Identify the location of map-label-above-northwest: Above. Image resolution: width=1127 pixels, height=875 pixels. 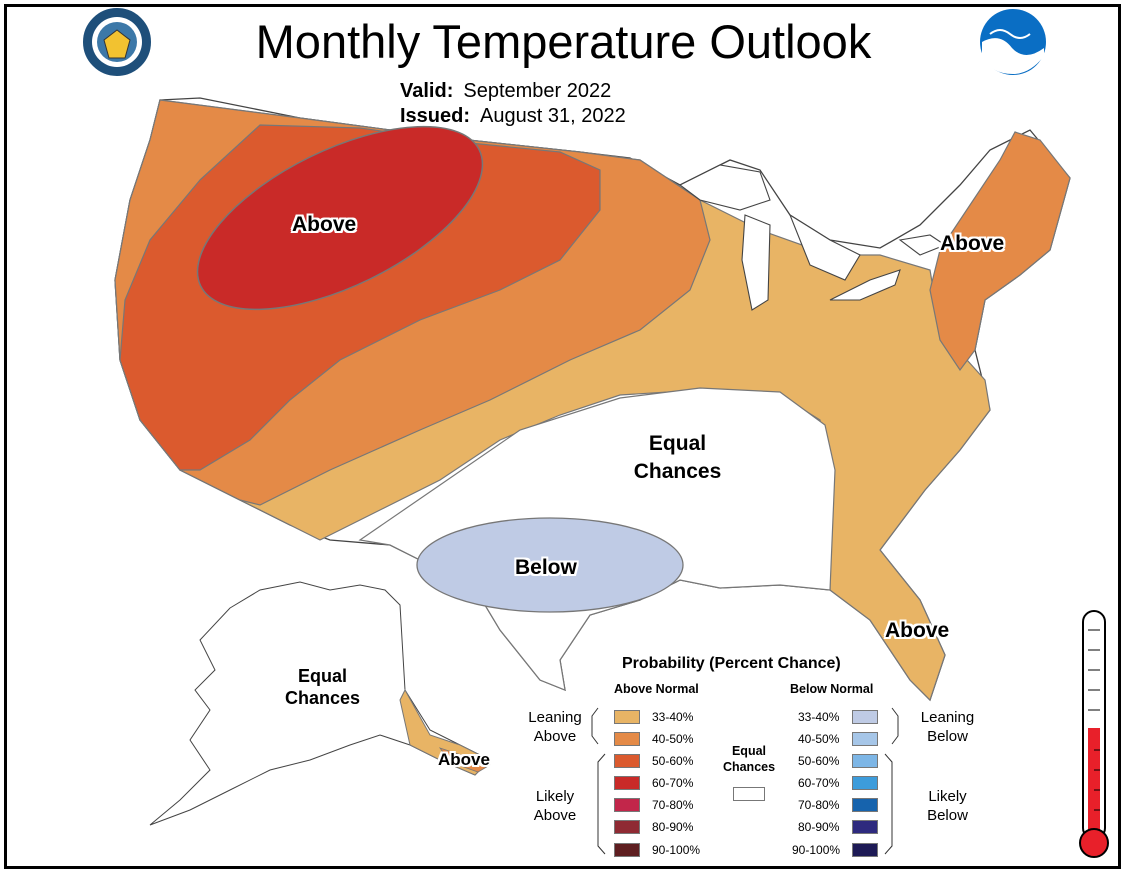
(324, 224).